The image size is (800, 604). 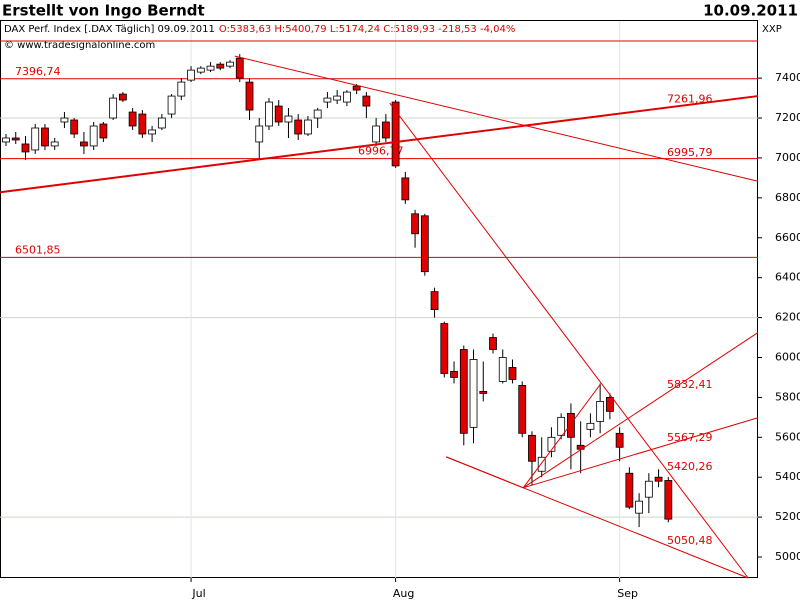 I want to click on y-tick-label: 5200, so click(x=787, y=516).